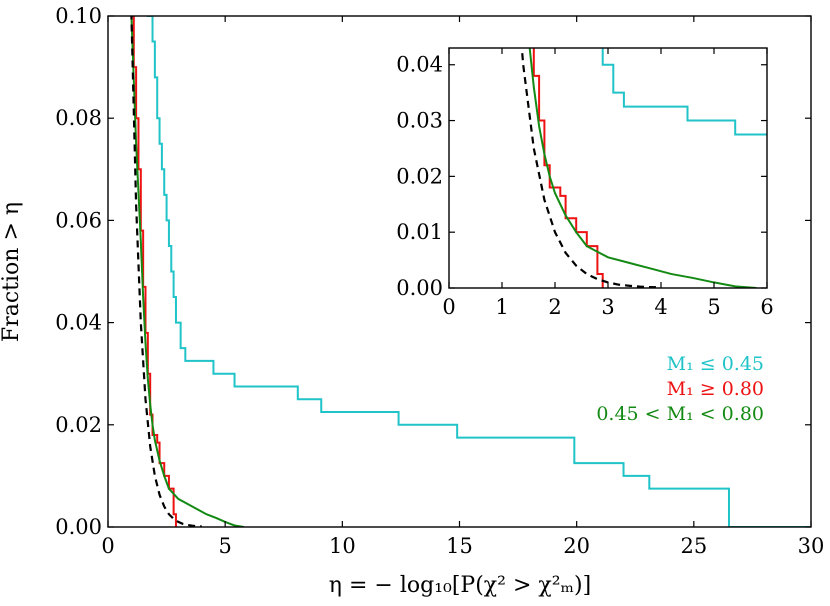  Describe the element at coordinates (715, 389) in the screenshot. I see `legend-entry-high-mass: M₁ ≥ 0.80` at that location.